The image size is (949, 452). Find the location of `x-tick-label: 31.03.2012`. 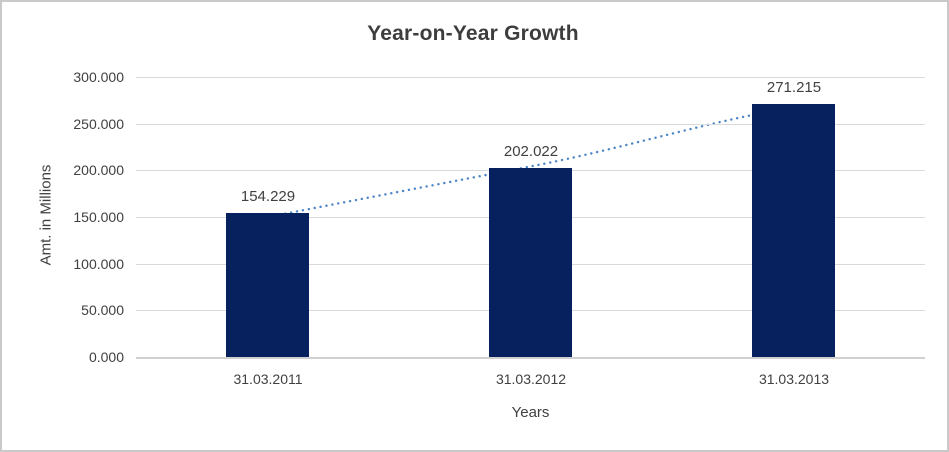

x-tick-label: 31.03.2012 is located at coordinates (531, 379).